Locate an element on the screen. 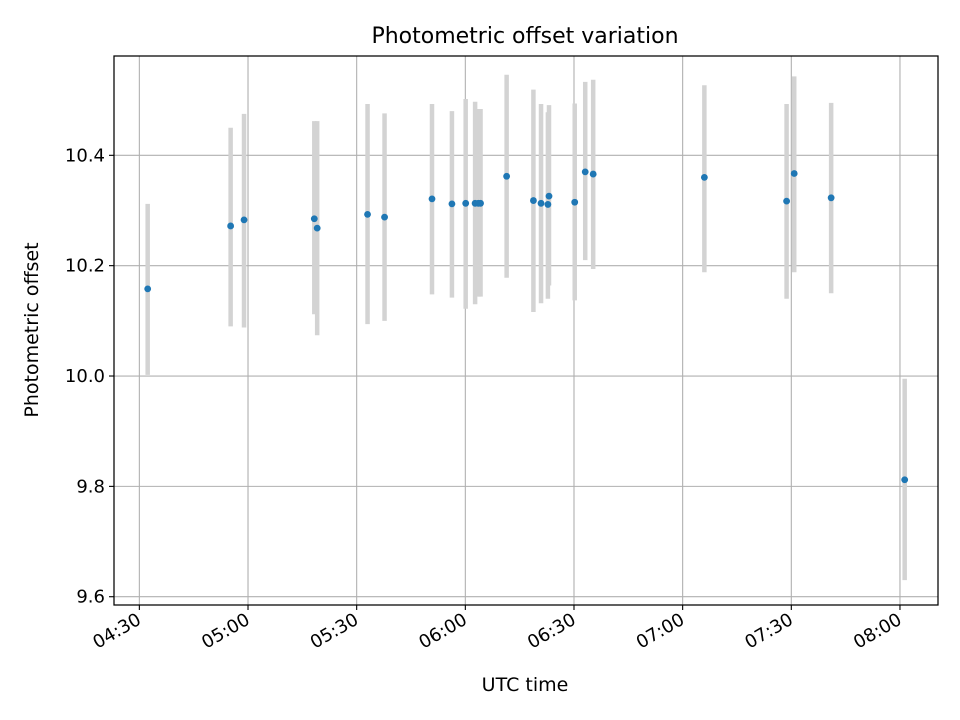 The width and height of the screenshot is (960, 720). x-axis-label: UTC time is located at coordinates (525, 685).